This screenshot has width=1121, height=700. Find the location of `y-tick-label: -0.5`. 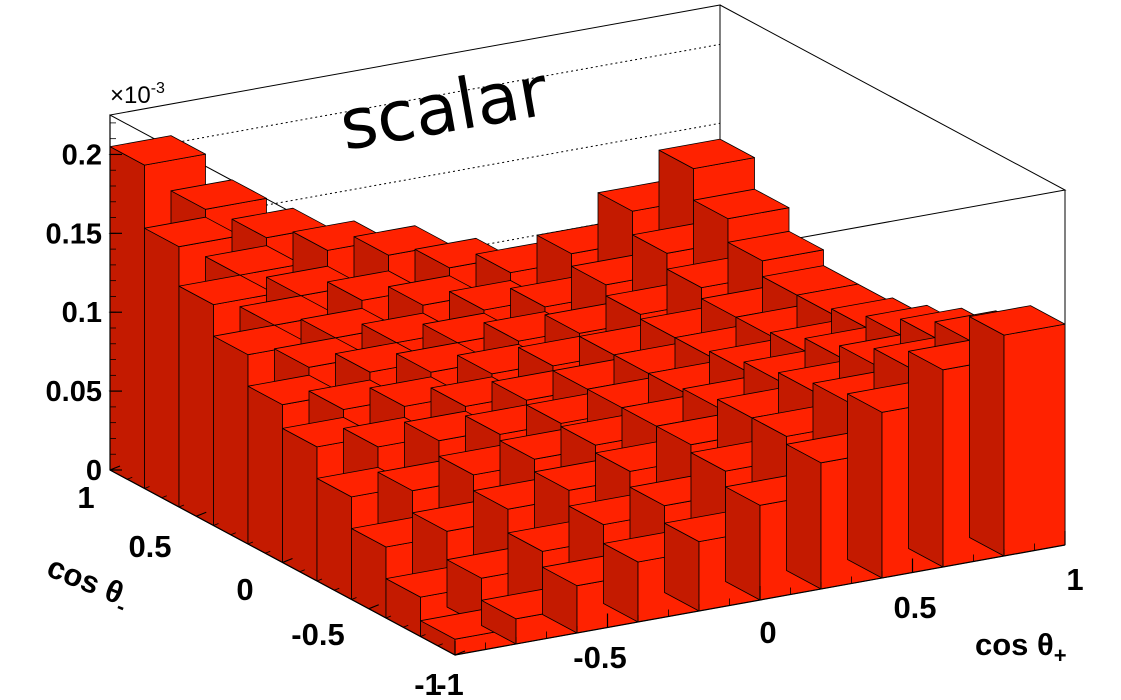

y-tick-label: -0.5 is located at coordinates (317, 634).